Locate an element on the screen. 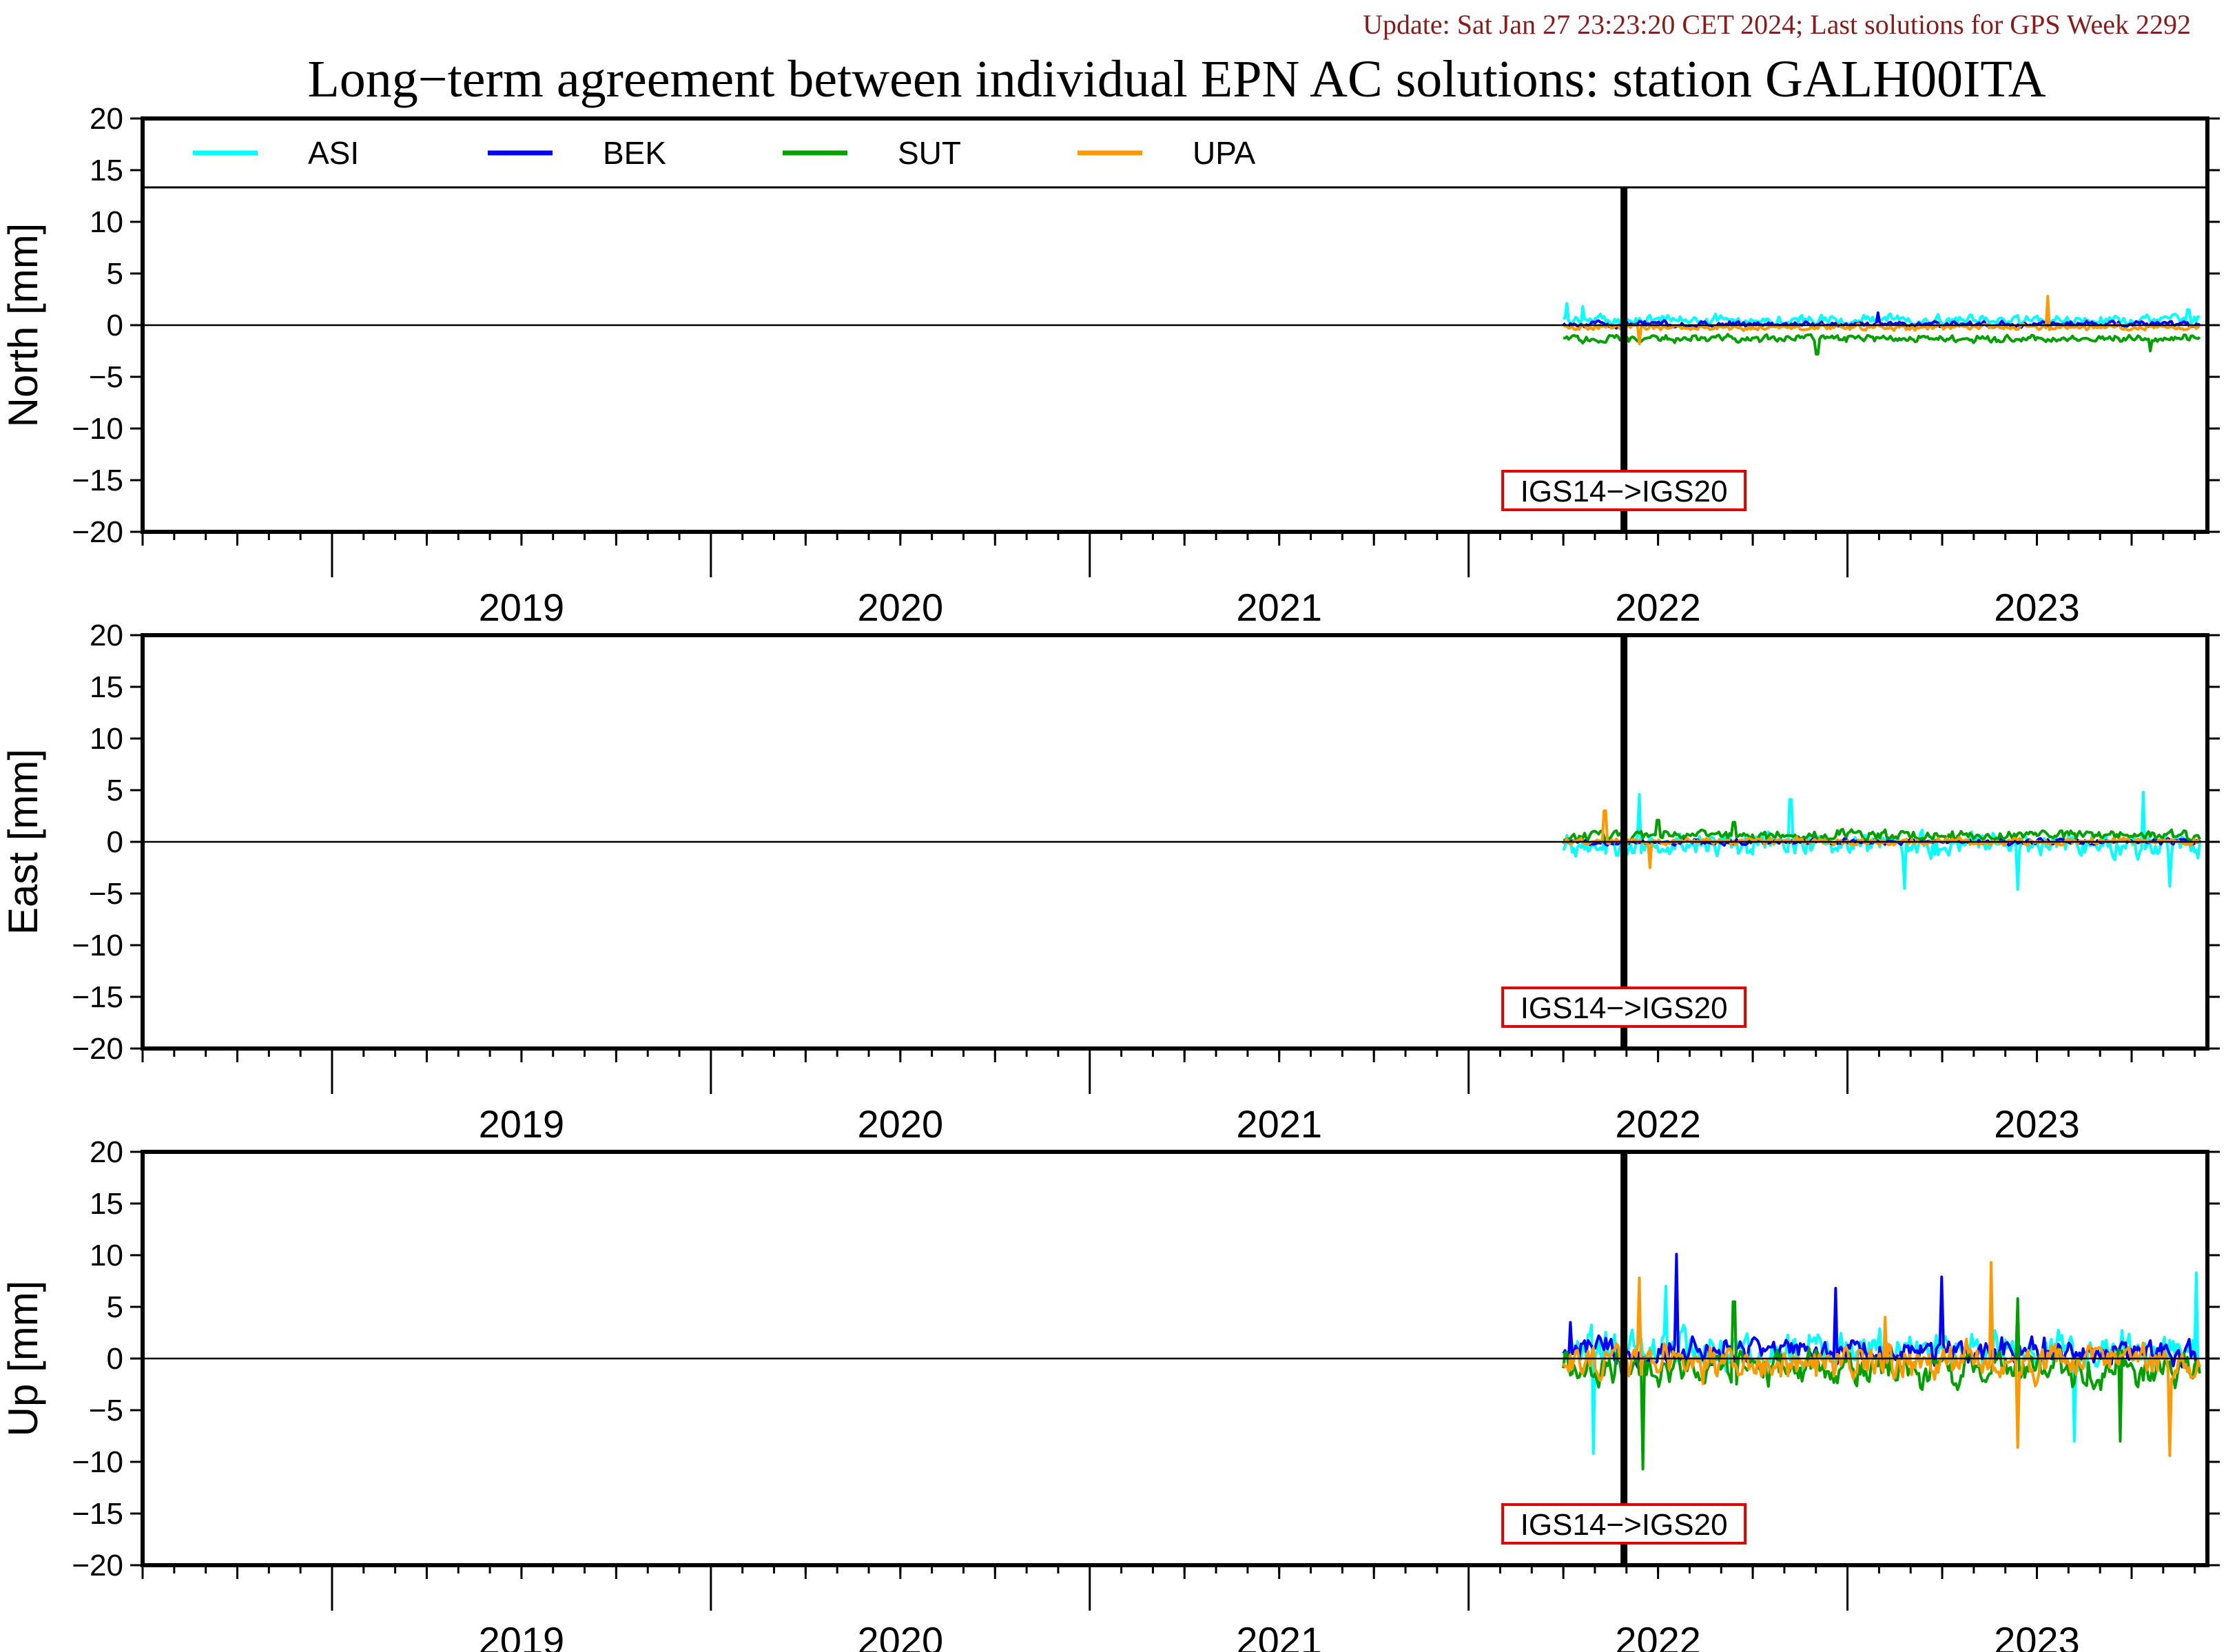  y-axis-label: East [mm] is located at coordinates (23, 842).